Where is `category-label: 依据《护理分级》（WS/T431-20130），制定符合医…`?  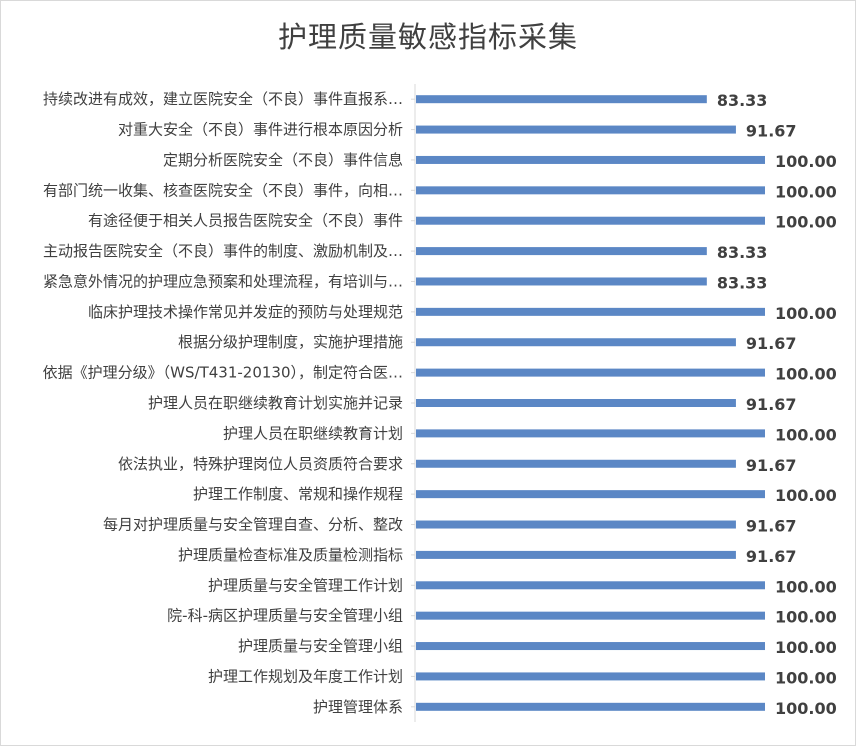
category-label: 依据《护理分级》（WS/T431-20130），制定符合医… is located at coordinates (223, 373).